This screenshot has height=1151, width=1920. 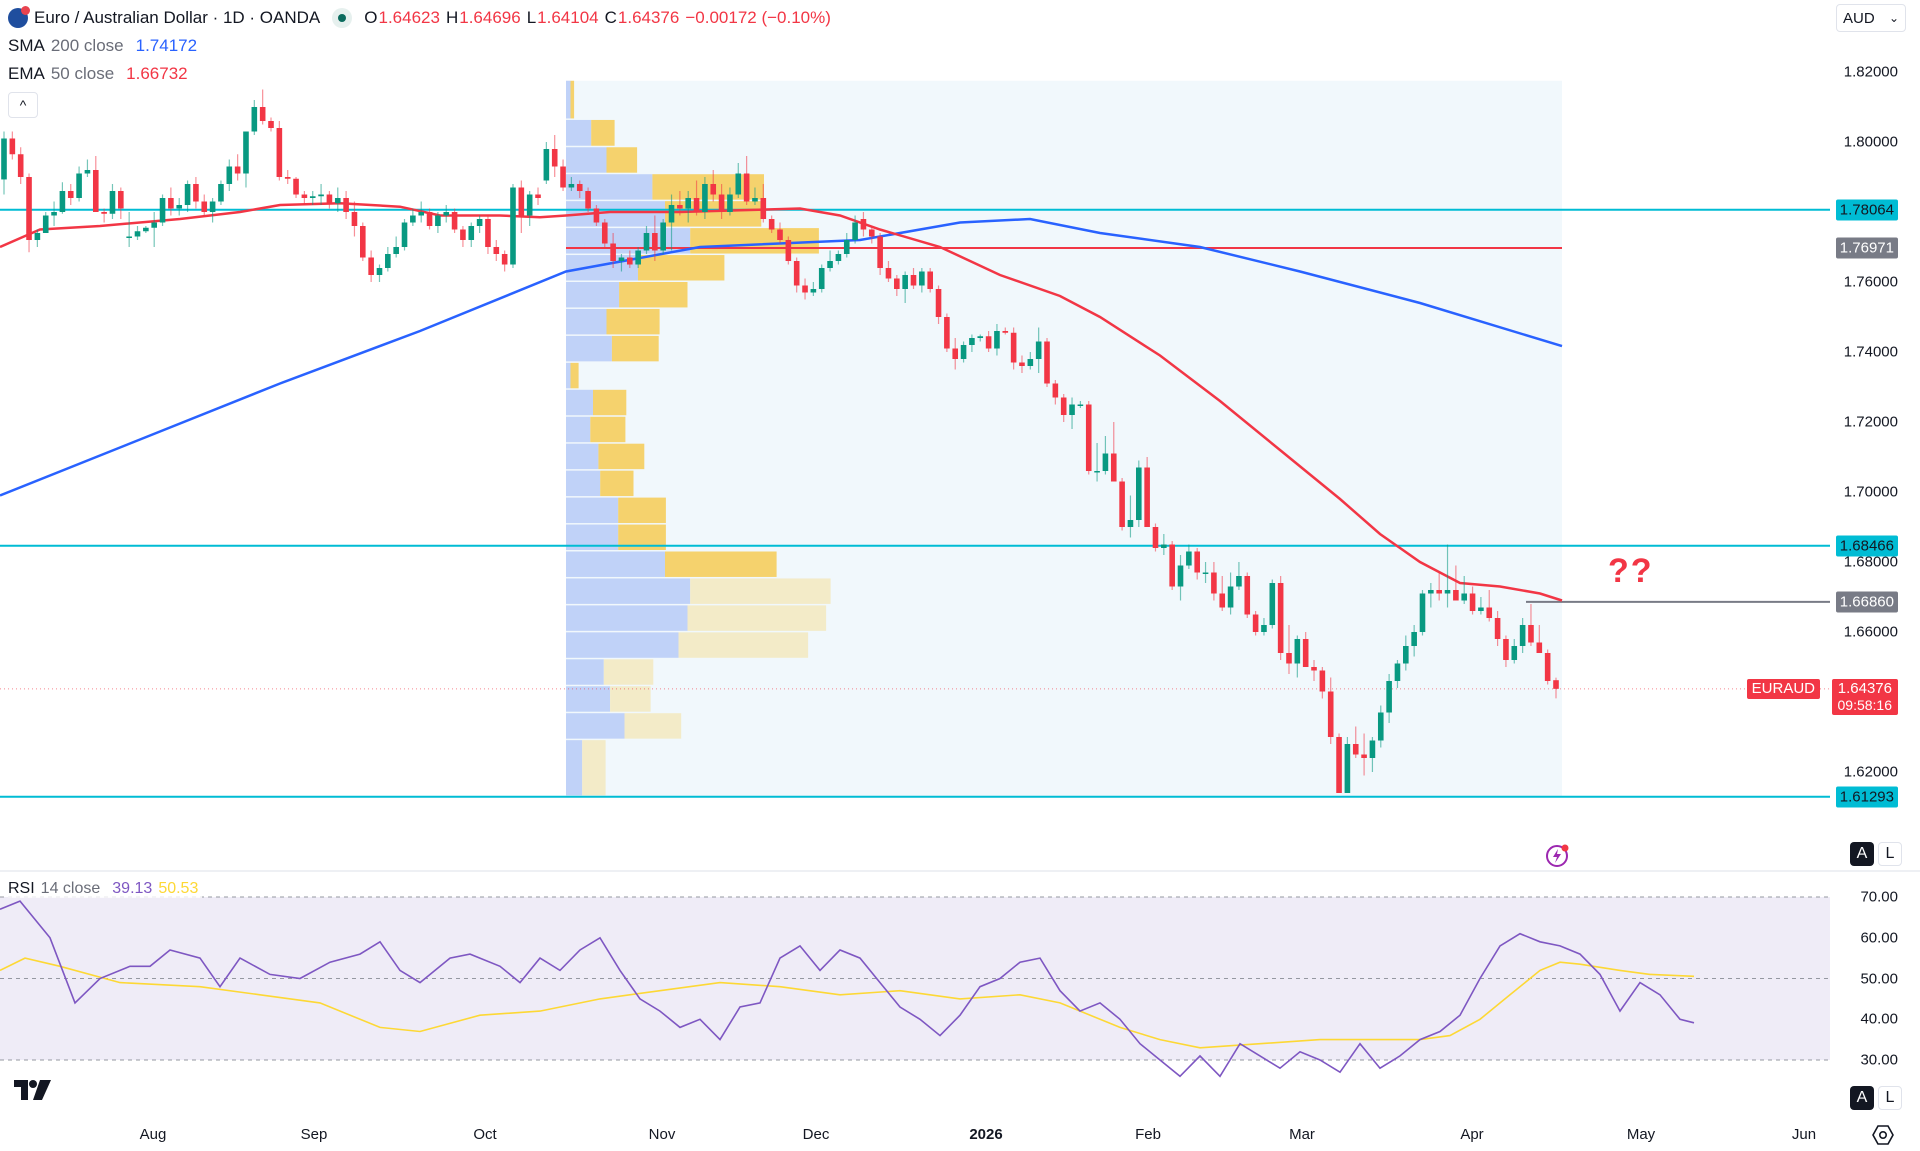 What do you see at coordinates (33, 1092) in the screenshot?
I see `tradingview-logo-icon` at bounding box center [33, 1092].